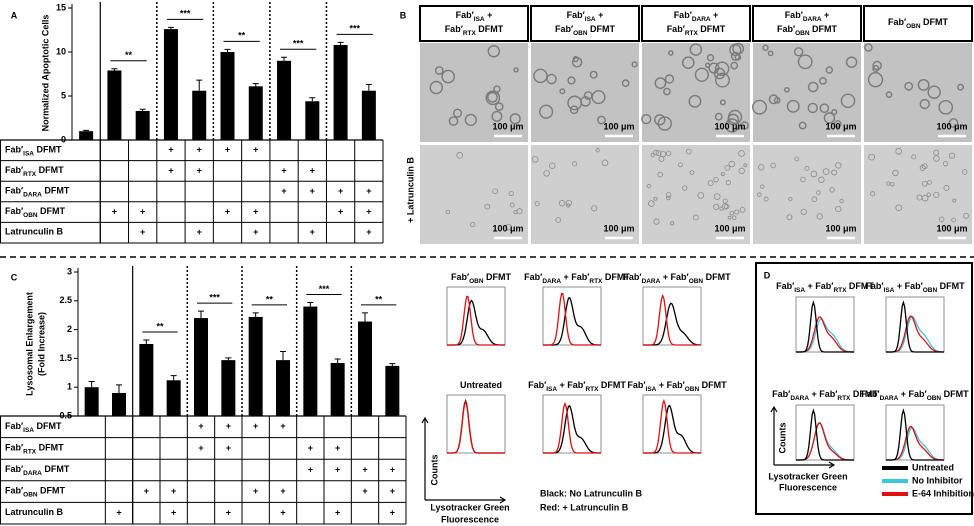 The image size is (974, 526). What do you see at coordinates (242, 36) in the screenshot?
I see `significance-label: **` at bounding box center [242, 36].